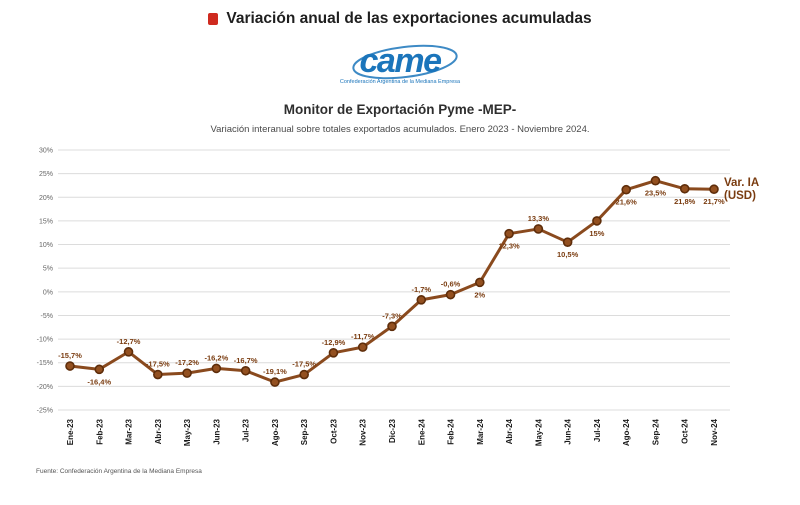 The image size is (800, 505). Describe the element at coordinates (392, 430) in the screenshot. I see `x-tick-label: Dic-23` at that location.